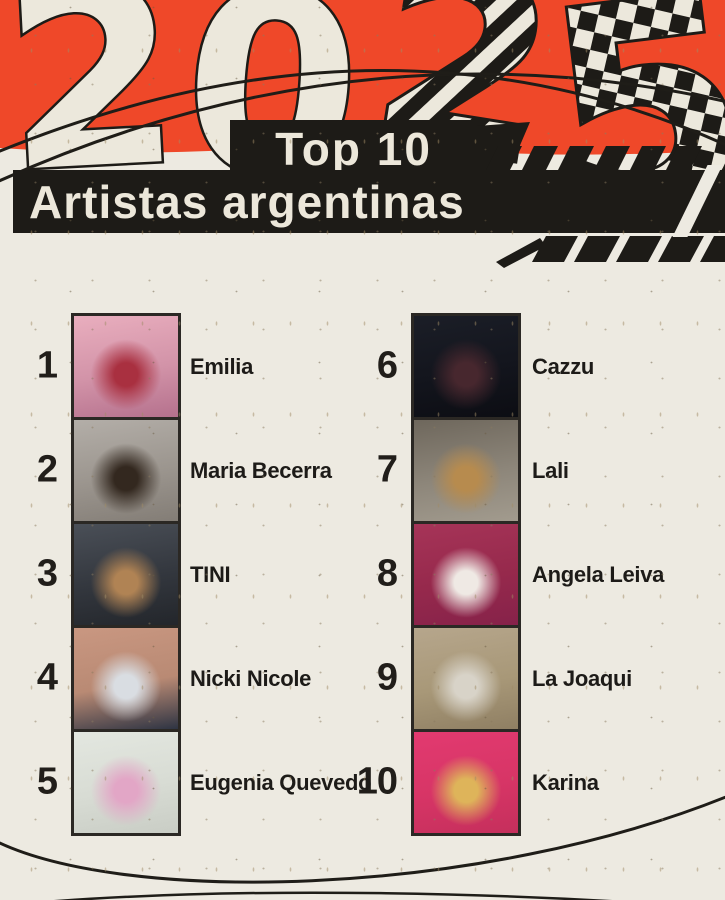 This screenshot has width=725, height=900. I want to click on artist-name: Cazzu, so click(563, 366).